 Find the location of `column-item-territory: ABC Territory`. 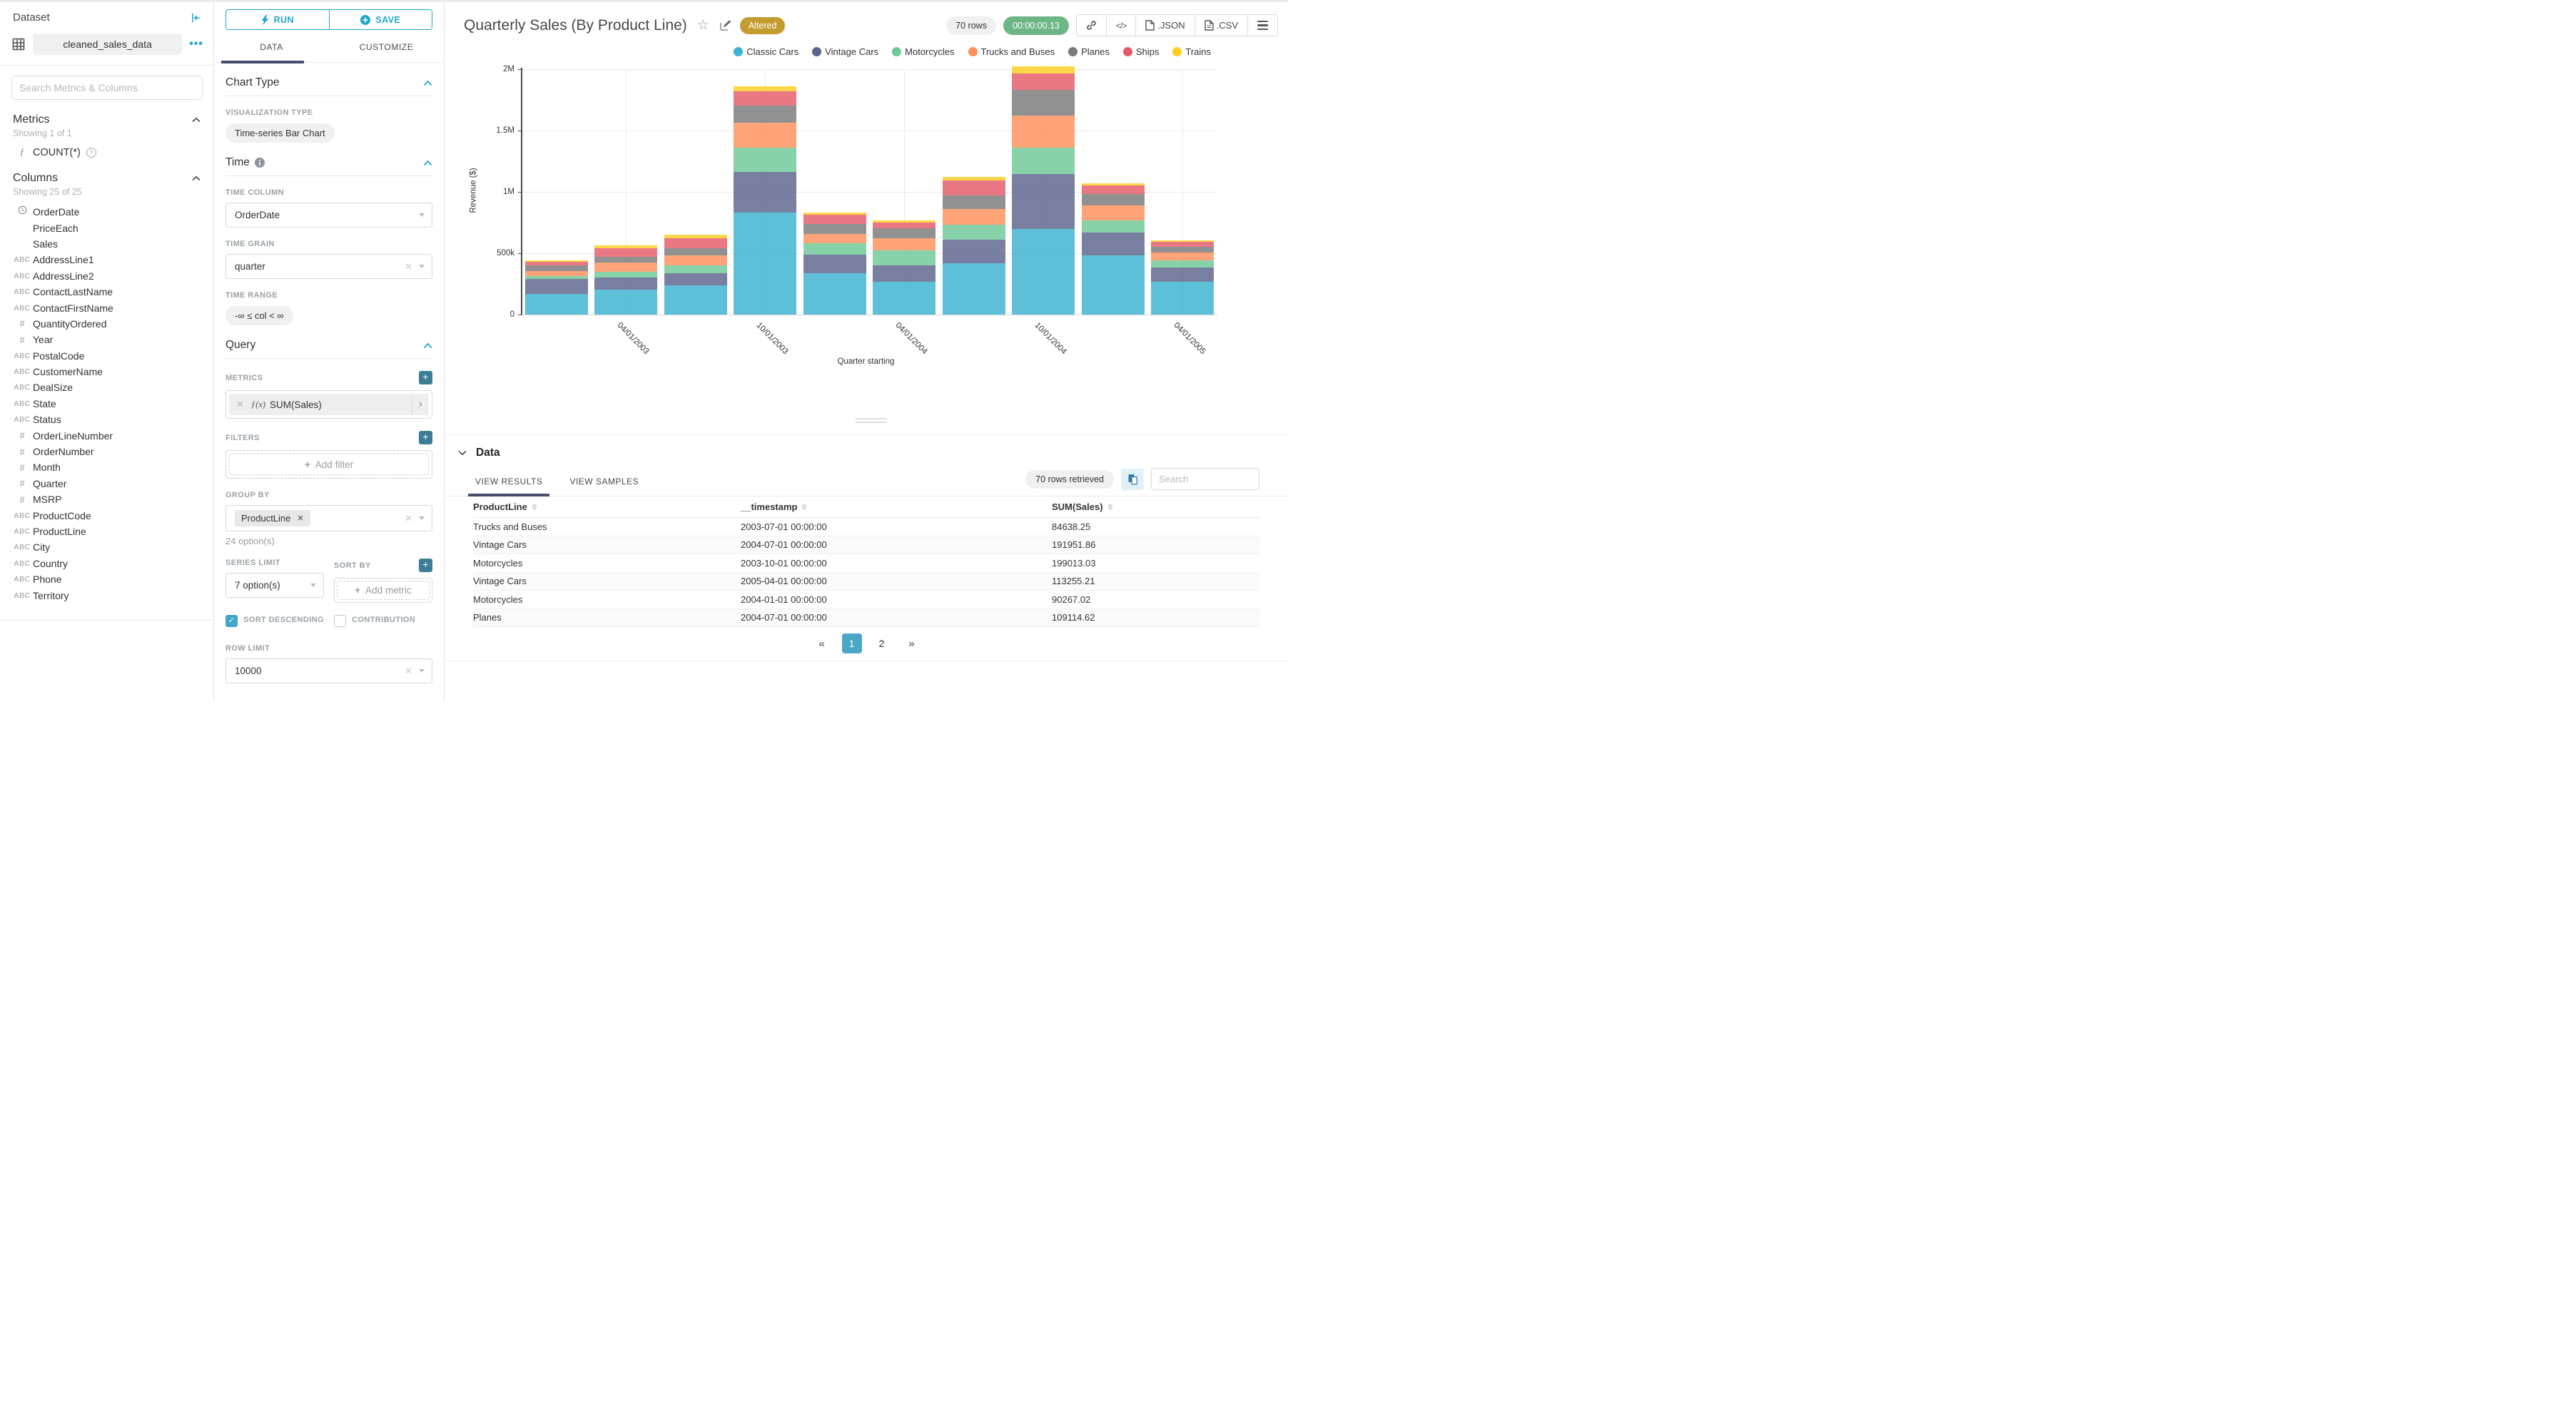

column-item-territory: ABC Territory is located at coordinates (106, 595).